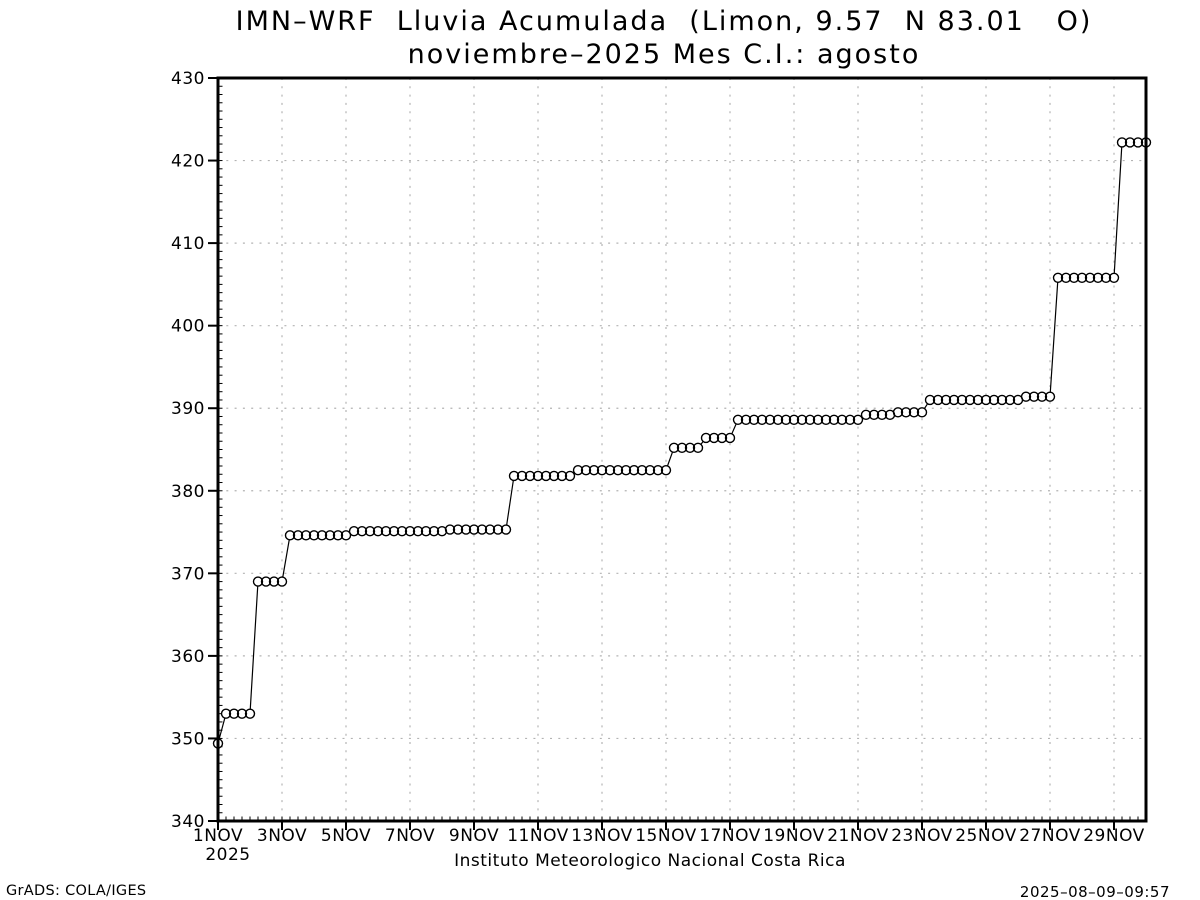  What do you see at coordinates (188, 739) in the screenshot?
I see `y-tick-label: 350` at bounding box center [188, 739].